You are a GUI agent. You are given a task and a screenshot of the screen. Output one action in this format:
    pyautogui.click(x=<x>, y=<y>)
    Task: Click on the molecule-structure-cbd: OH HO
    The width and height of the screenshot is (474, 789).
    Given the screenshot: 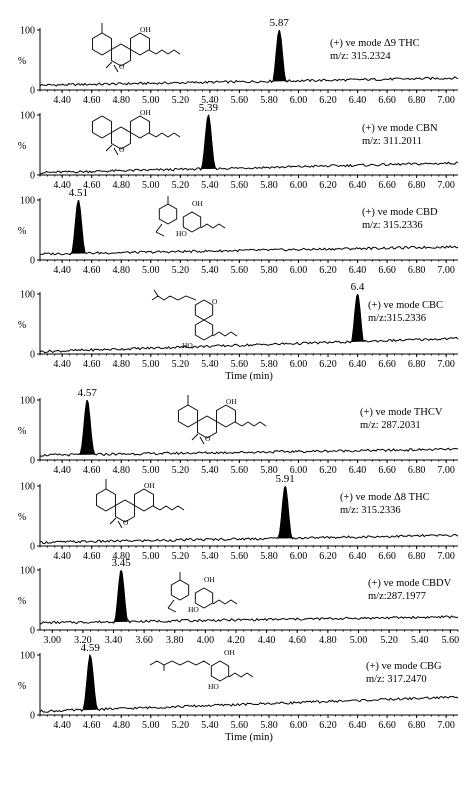 What is the action you would take?
    pyautogui.click(x=202, y=593)
    